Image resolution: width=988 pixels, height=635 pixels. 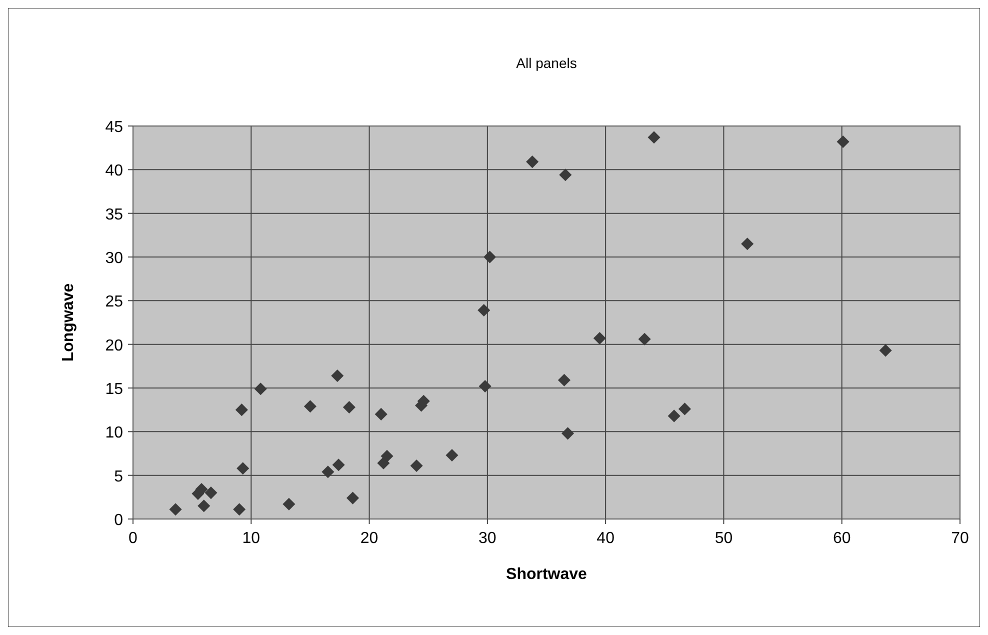 I want to click on y-tick-label: 5, so click(x=119, y=477).